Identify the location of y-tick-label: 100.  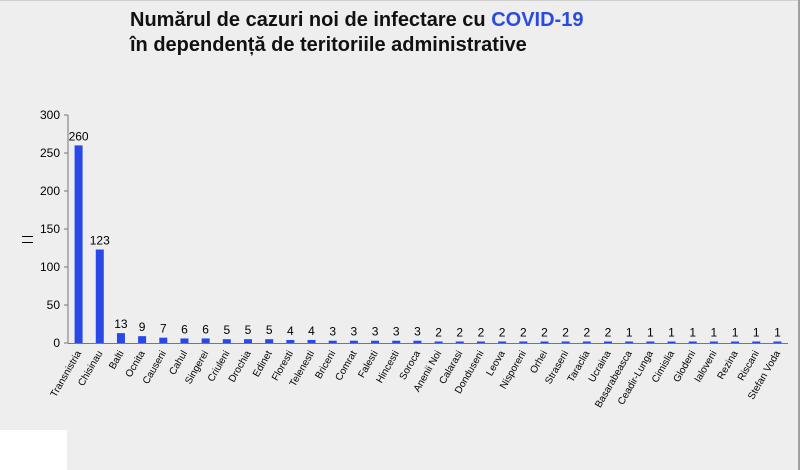
(50, 267).